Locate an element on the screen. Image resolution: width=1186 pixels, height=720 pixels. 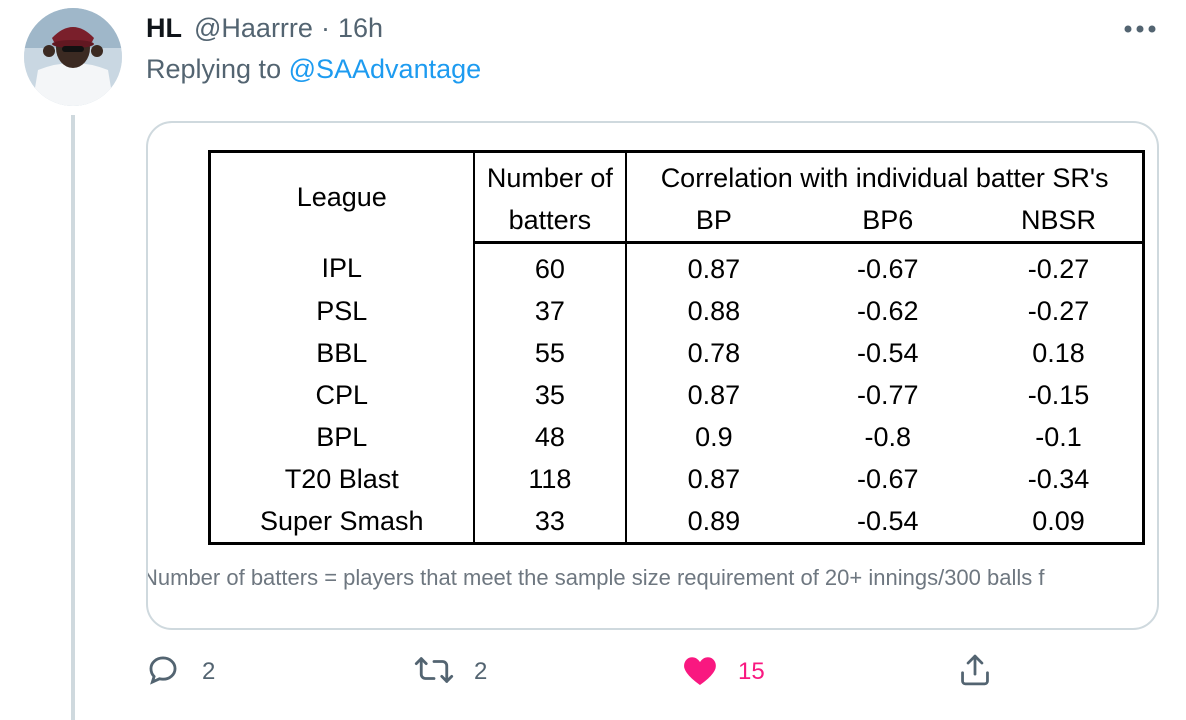
tweet-header: HL @Haarrre · 16h is located at coordinates (264, 28).